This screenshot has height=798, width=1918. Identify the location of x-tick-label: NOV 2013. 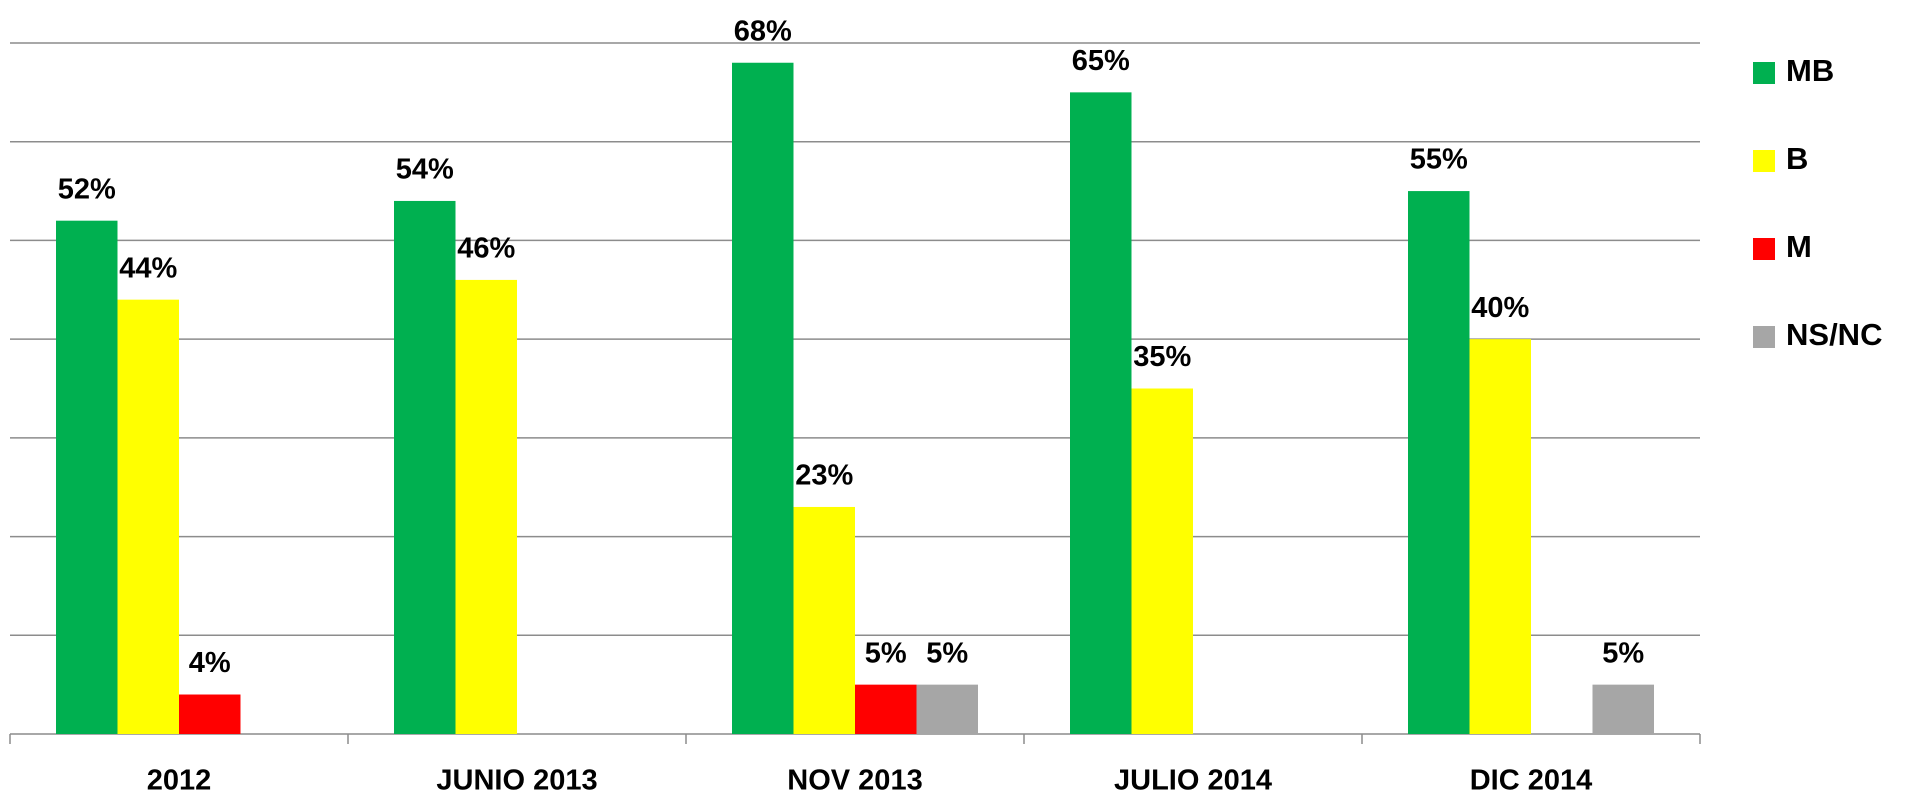
(854, 781).